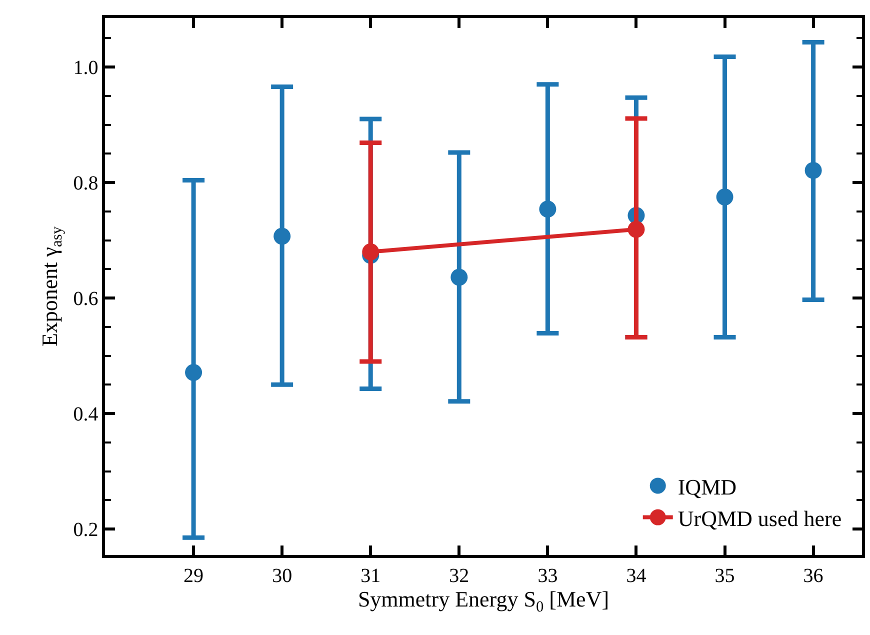 The width and height of the screenshot is (870, 635). I want to click on x-tick-label: 35, so click(724, 575).